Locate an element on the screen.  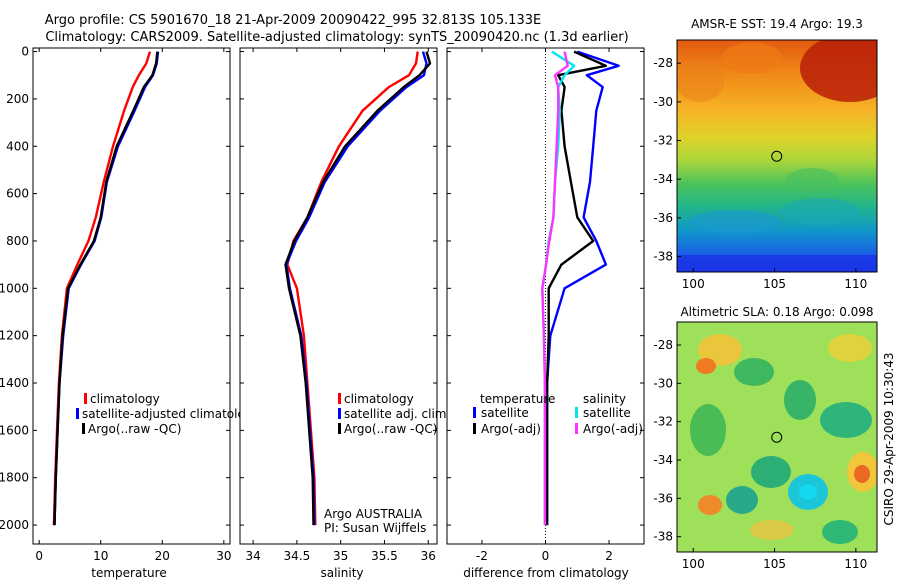
y-tick-label: 1400 is located at coordinates (14, 383).